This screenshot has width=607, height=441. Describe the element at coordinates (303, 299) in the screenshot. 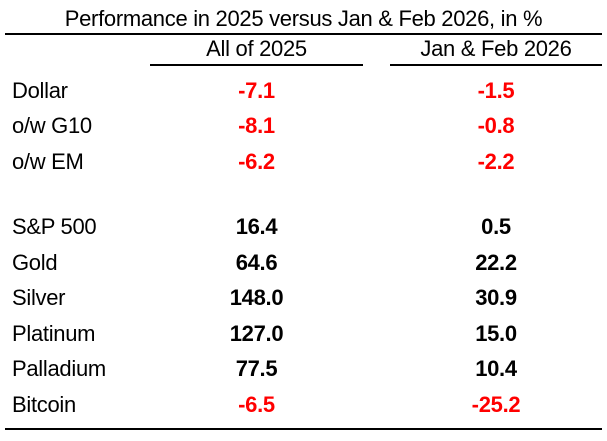

I see `table-row-silver: Silver 148.0 30.9` at that location.